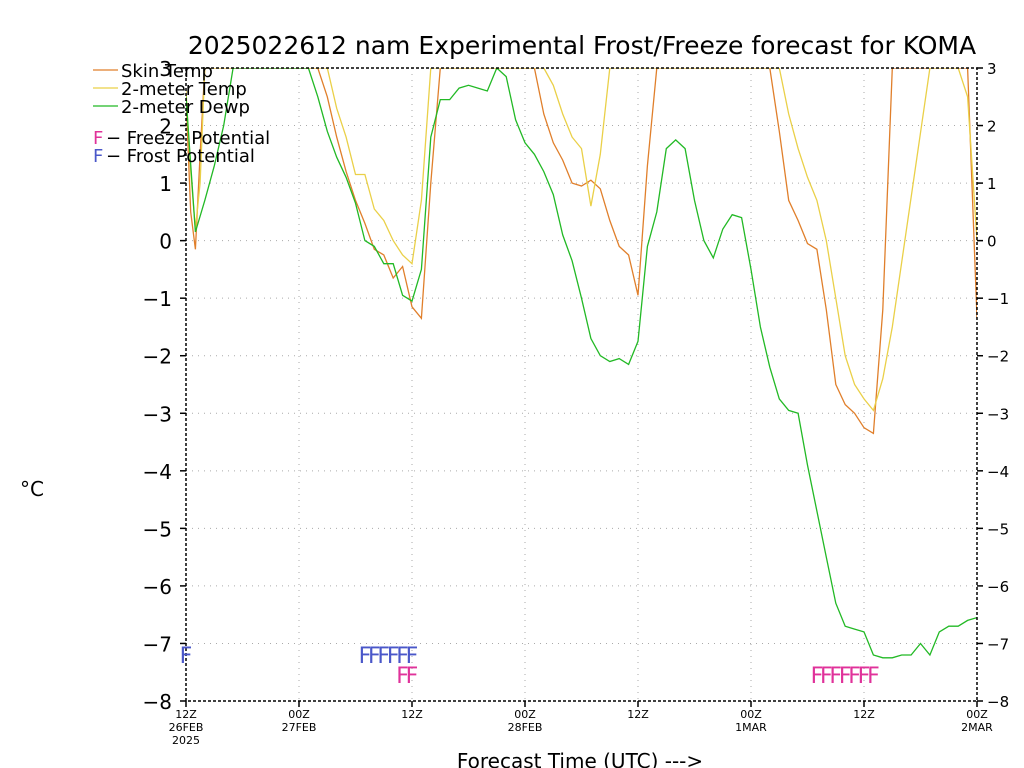 The image size is (1024, 768). I want to click on legend-marker-label: − Frost Potential, so click(180, 156).